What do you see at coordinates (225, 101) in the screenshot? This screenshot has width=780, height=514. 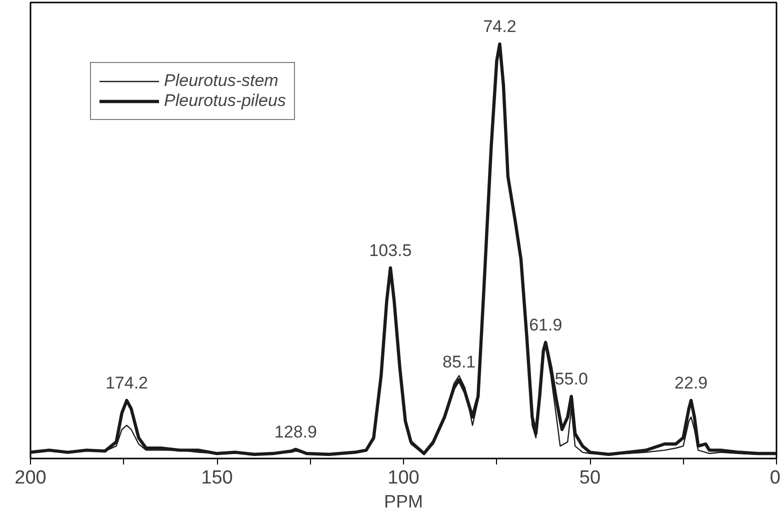 I see `legend-label: Pleurotus-pileus` at bounding box center [225, 101].